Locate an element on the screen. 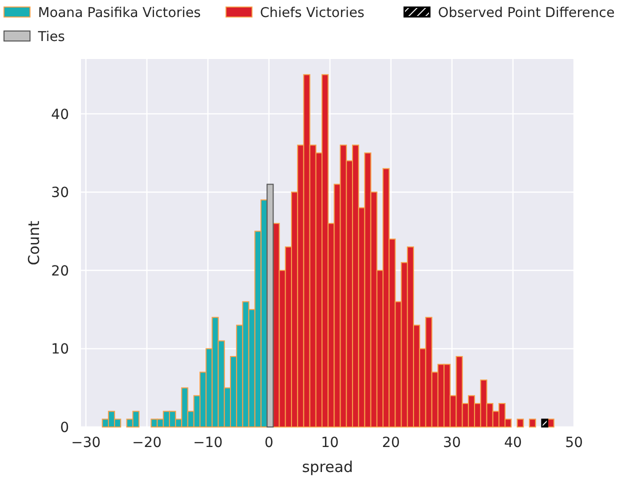 Image resolution: width=640 pixels, height=480 pixels. y-axis-title: Count is located at coordinates (34, 243).